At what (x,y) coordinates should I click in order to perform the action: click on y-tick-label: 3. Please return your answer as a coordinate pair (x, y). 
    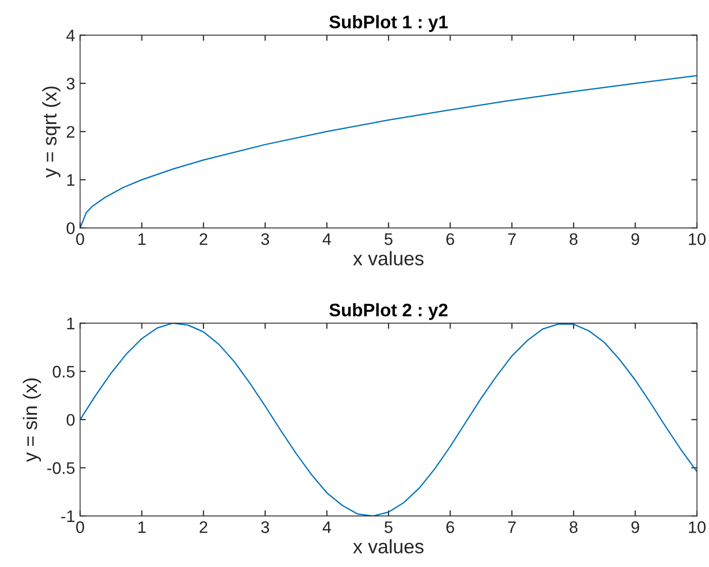
    Looking at the image, I should click on (70, 84).